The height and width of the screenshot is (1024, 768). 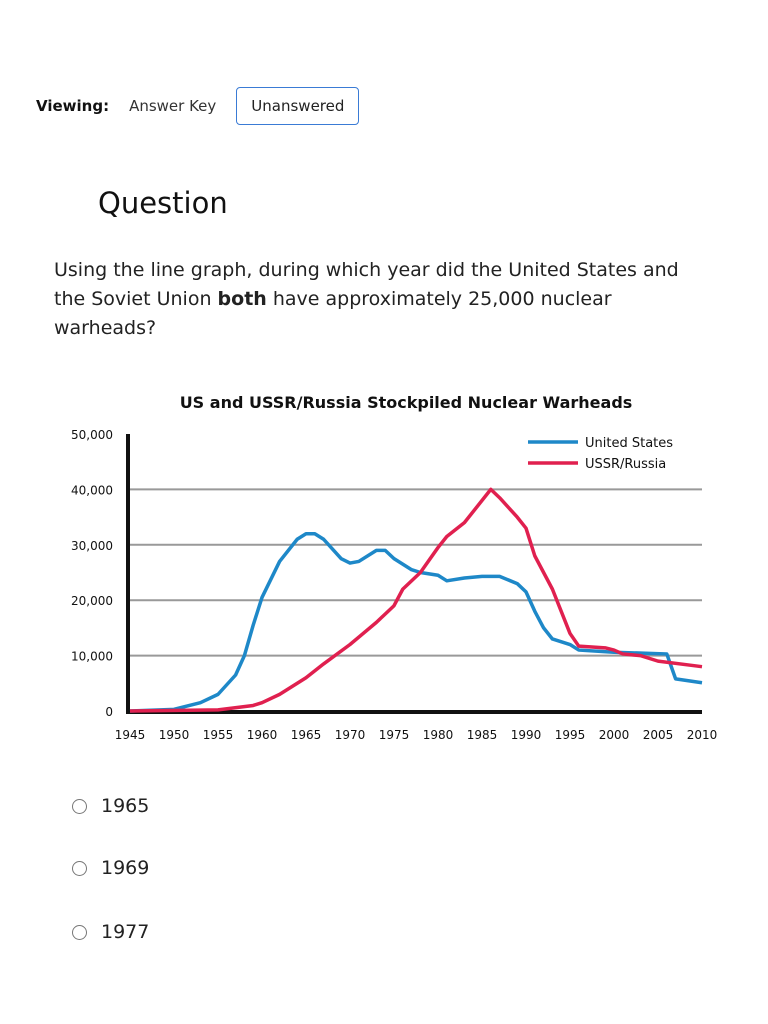 I want to click on choice-1965: 1965, so click(x=110, y=806).